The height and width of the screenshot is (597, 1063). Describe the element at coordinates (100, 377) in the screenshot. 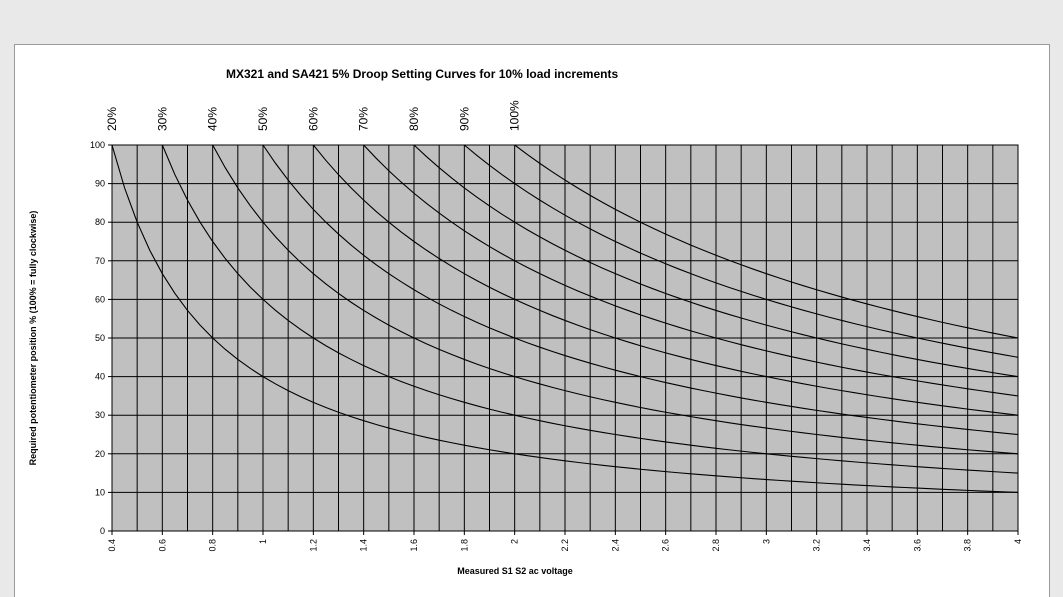

I see `y-tick-label: 40` at that location.